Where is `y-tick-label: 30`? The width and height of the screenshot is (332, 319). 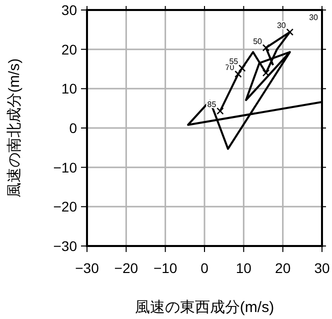
y-tick-label: 30 is located at coordinates (69, 10).